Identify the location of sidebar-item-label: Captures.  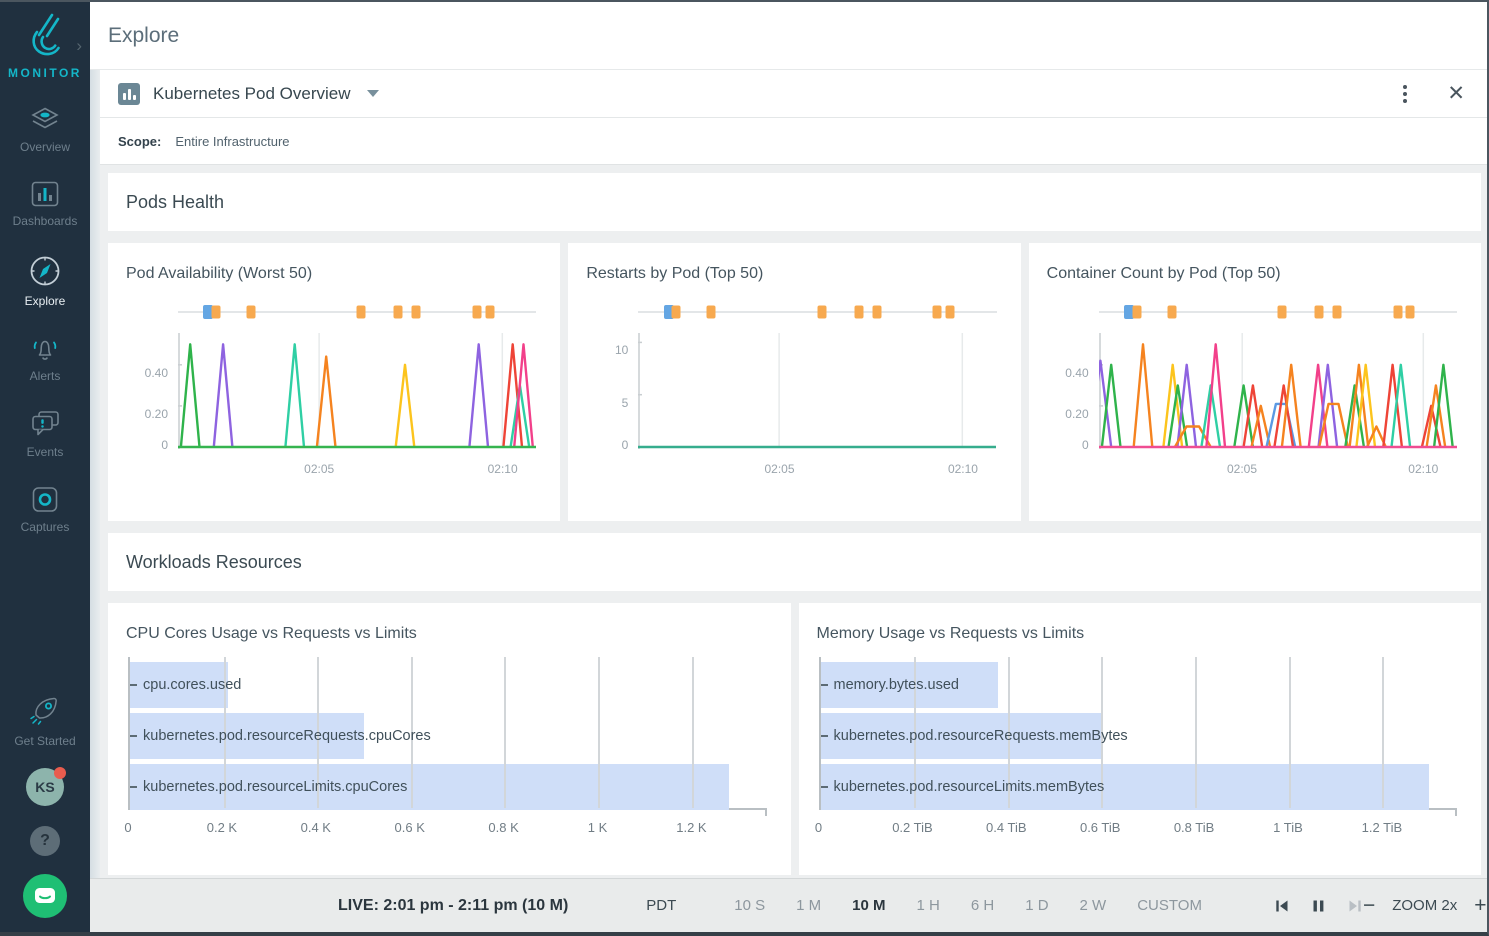
(45, 527).